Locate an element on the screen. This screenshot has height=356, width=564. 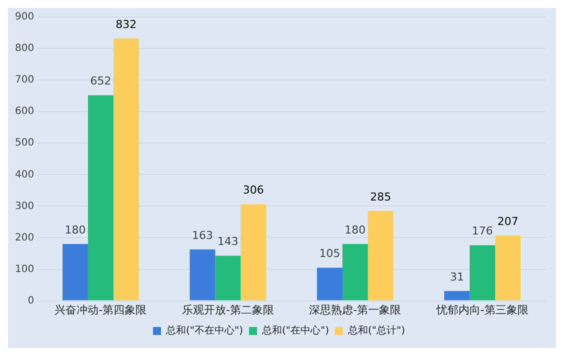
y-tick-label: 900 is located at coordinates (24, 17).